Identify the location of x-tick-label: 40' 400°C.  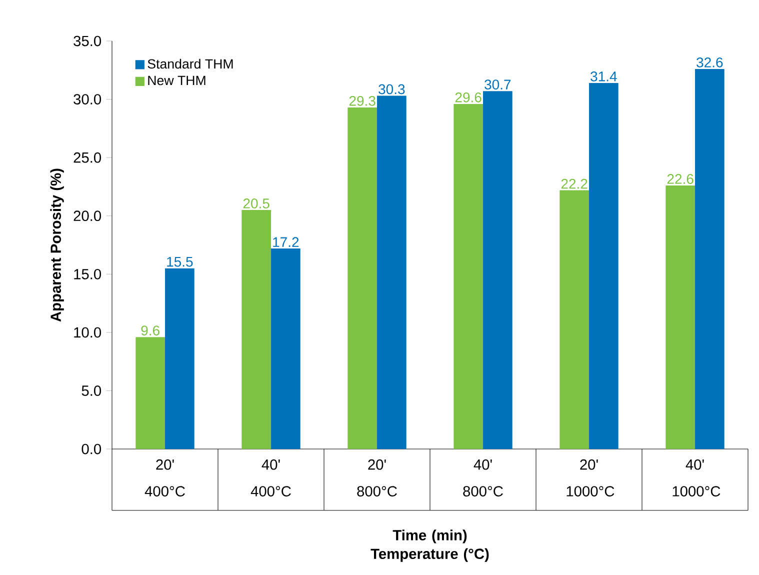
(270, 477).